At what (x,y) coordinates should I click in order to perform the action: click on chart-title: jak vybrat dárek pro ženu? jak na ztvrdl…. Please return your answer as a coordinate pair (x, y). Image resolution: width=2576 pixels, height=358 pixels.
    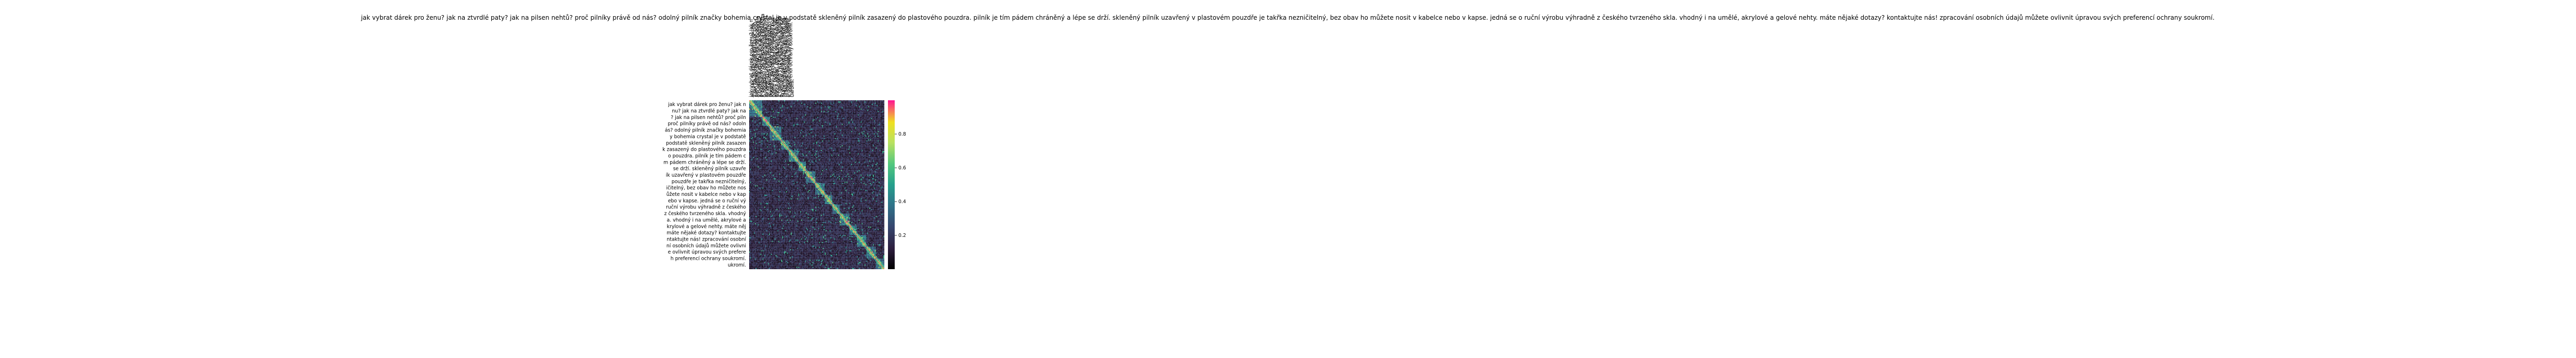
    Looking at the image, I should click on (1287, 17).